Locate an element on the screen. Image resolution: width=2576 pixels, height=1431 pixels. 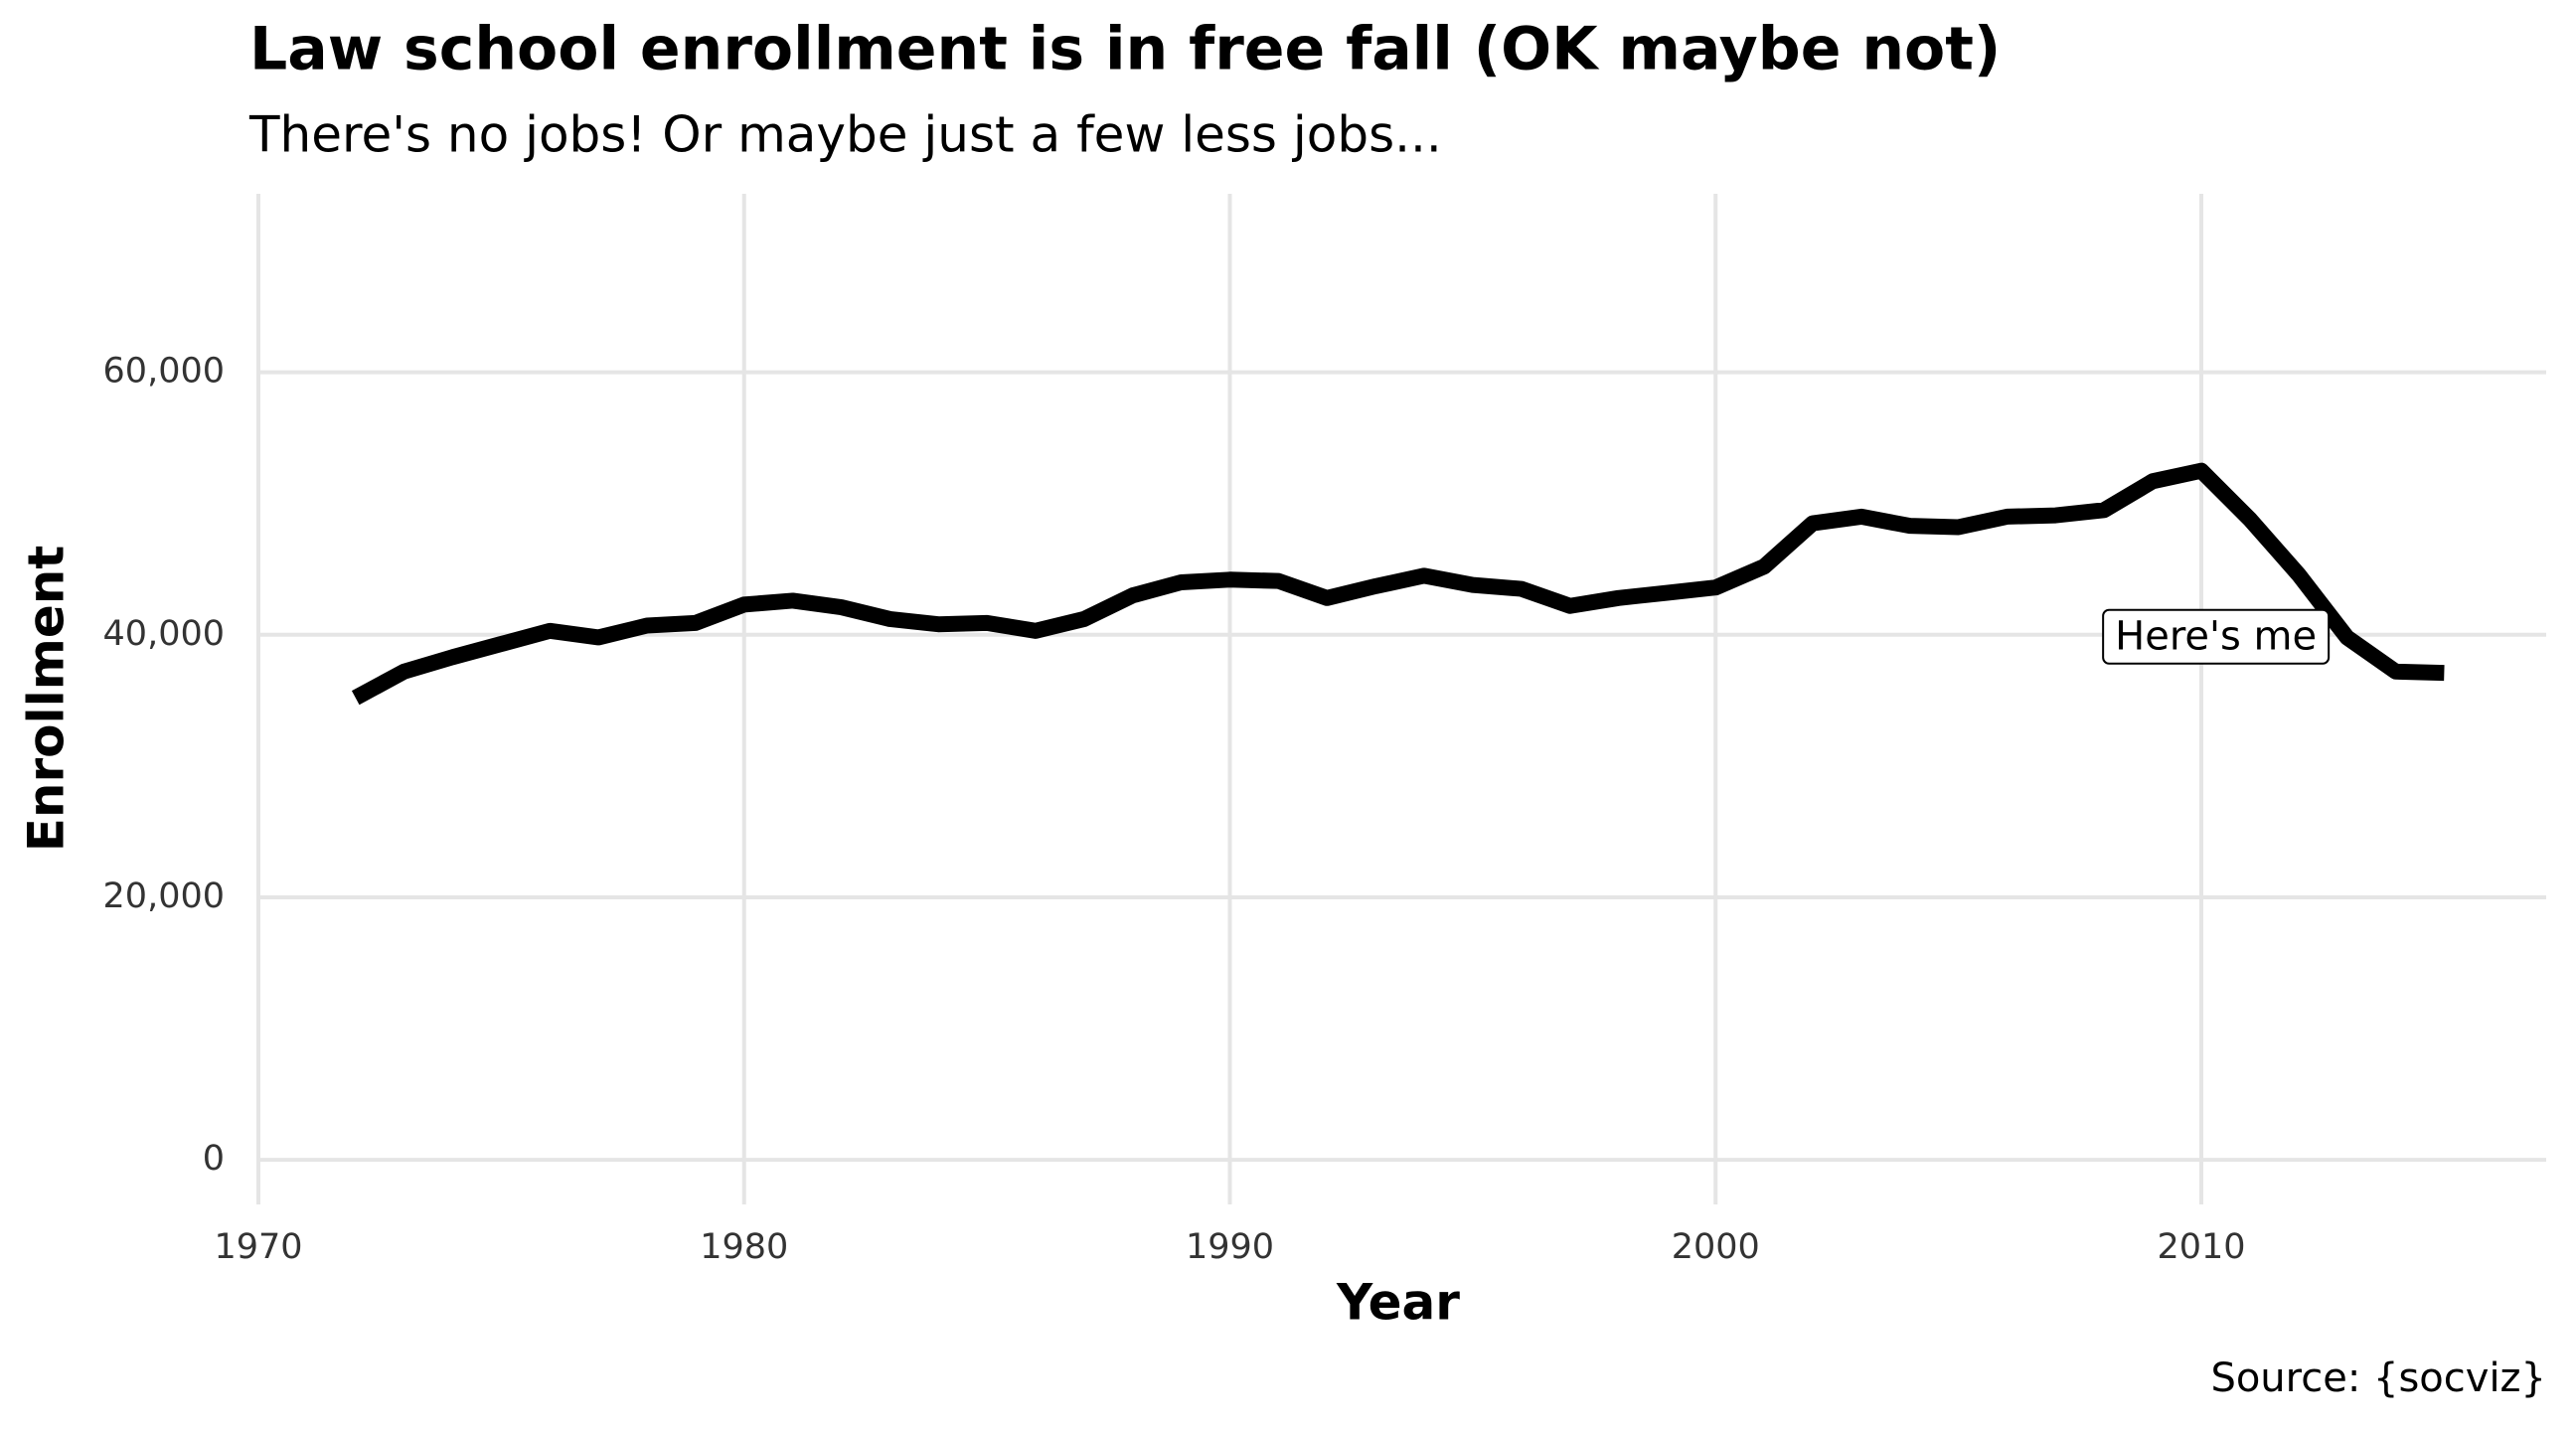
line is located at coordinates (1398, 584).